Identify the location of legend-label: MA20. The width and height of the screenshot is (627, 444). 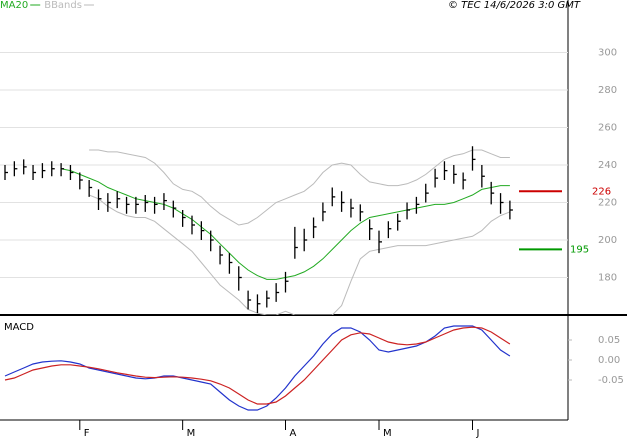
(14, 5).